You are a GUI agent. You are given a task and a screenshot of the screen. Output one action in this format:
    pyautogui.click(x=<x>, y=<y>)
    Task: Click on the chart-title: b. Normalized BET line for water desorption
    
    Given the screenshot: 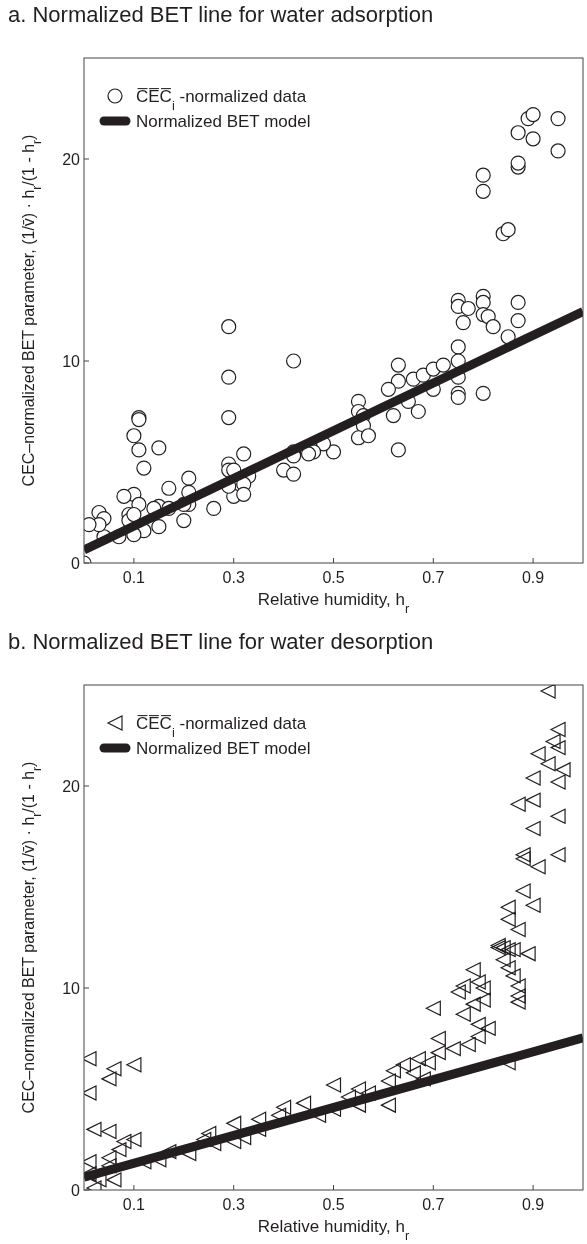 What is the action you would take?
    pyautogui.click(x=221, y=641)
    